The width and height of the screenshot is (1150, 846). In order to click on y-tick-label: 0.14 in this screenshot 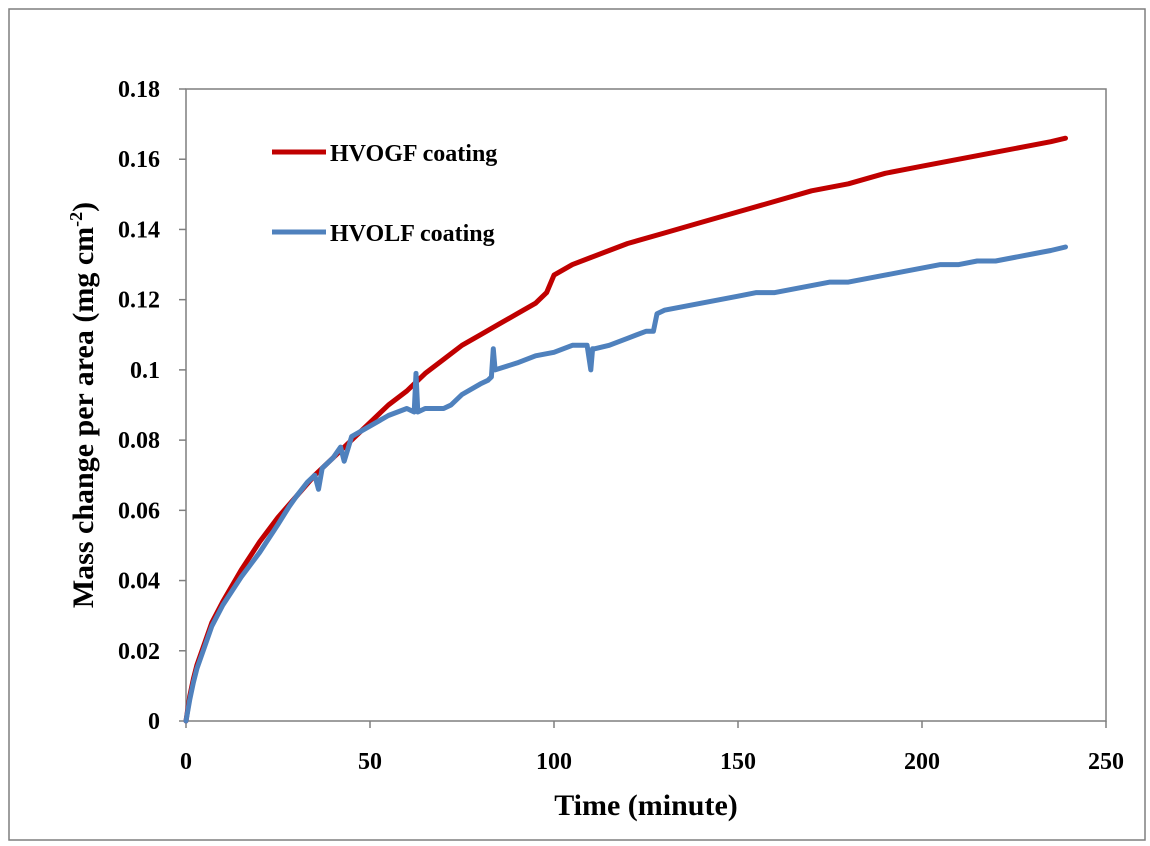, I will do `click(139, 230)`.